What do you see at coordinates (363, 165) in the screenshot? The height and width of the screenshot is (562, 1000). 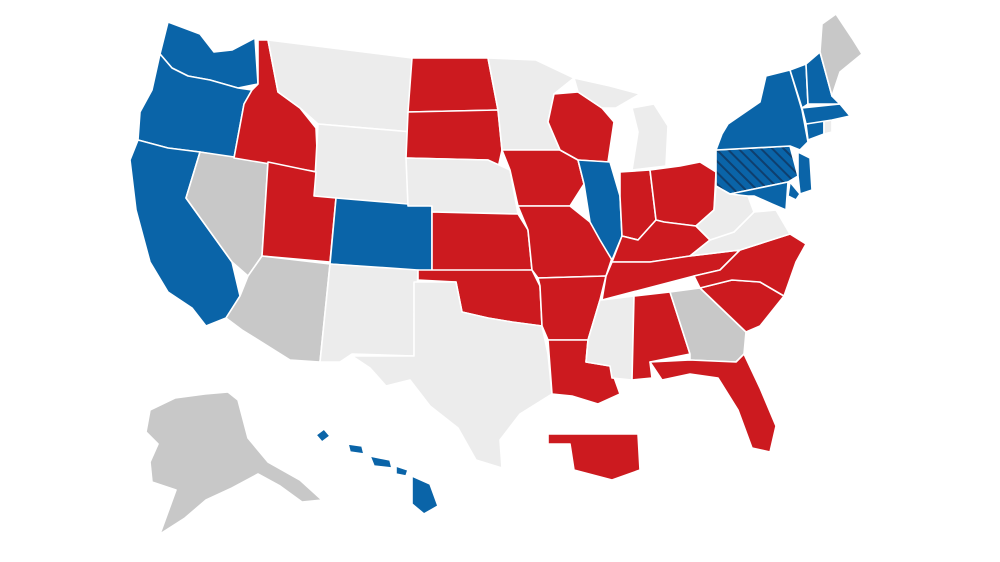 I see `state-WY` at bounding box center [363, 165].